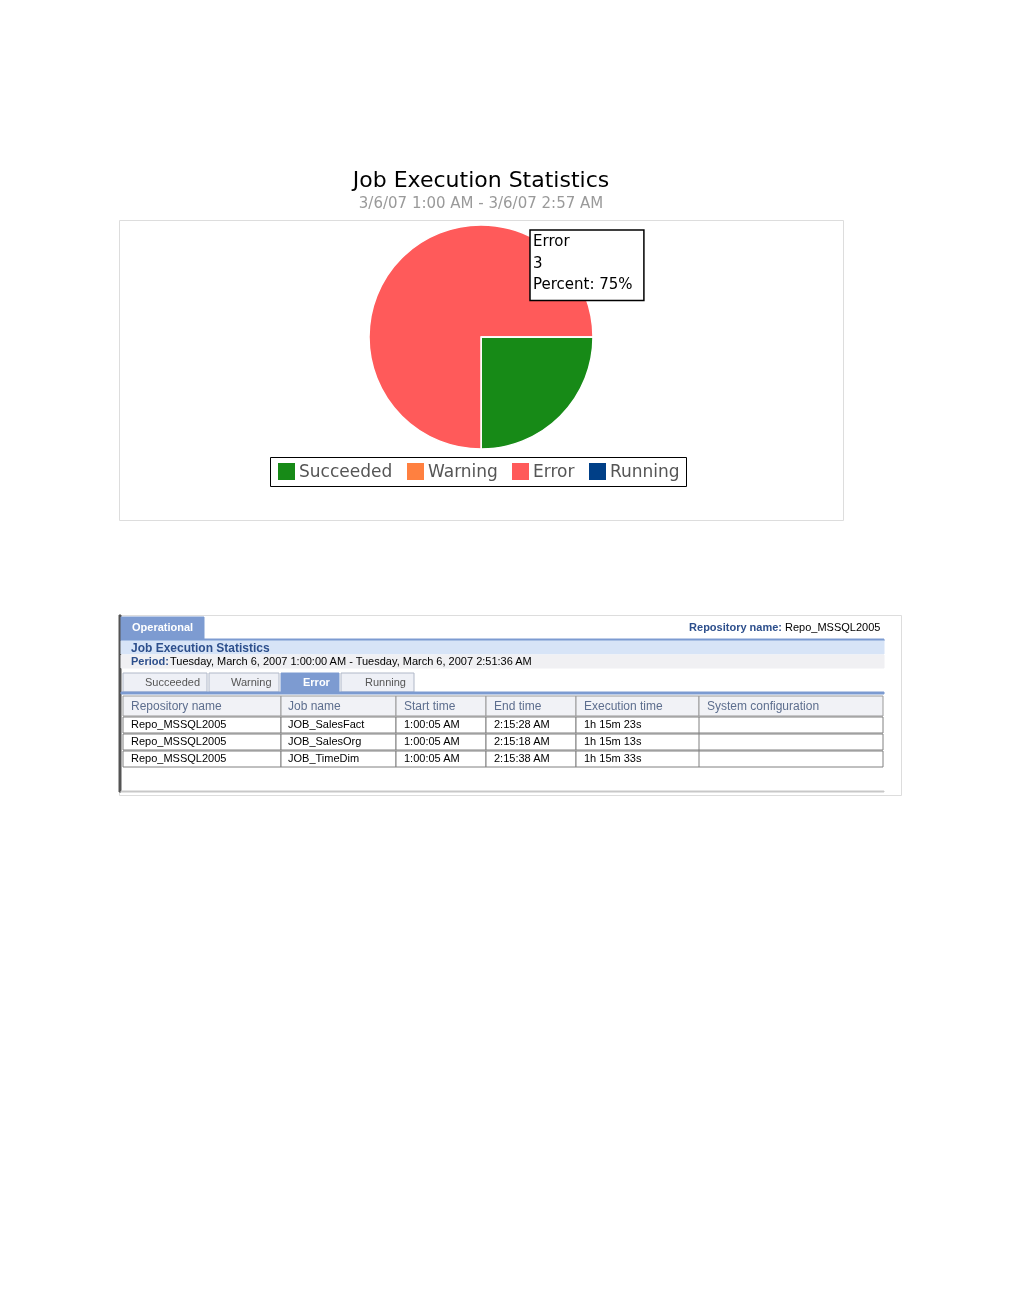  I want to click on text: Job name, so click(315, 706).